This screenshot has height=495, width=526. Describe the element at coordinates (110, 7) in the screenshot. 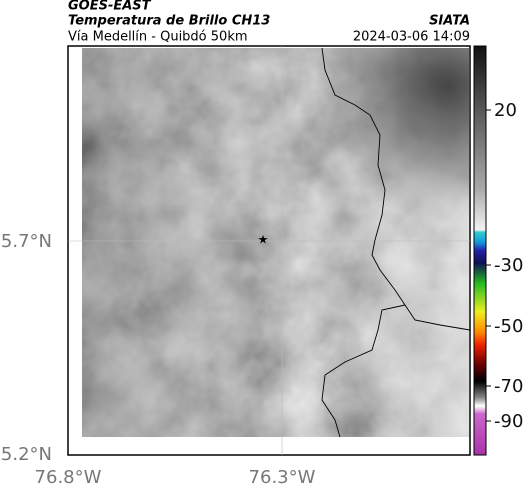

I see `title: GOES-EAST` at that location.